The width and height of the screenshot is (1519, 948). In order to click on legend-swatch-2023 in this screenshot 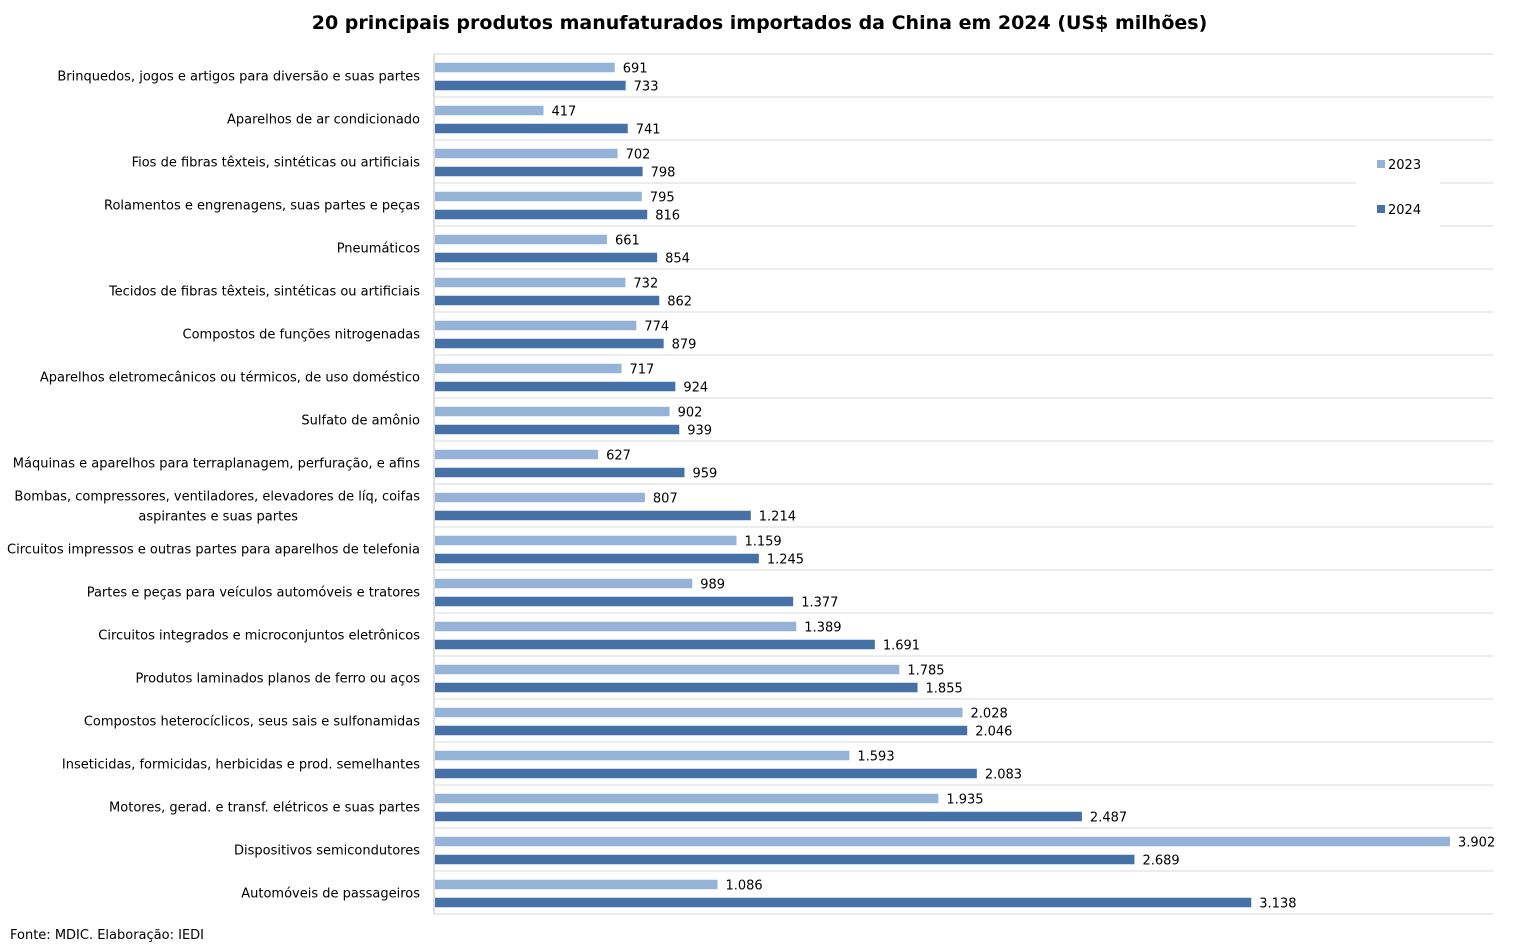, I will do `click(1381, 164)`.